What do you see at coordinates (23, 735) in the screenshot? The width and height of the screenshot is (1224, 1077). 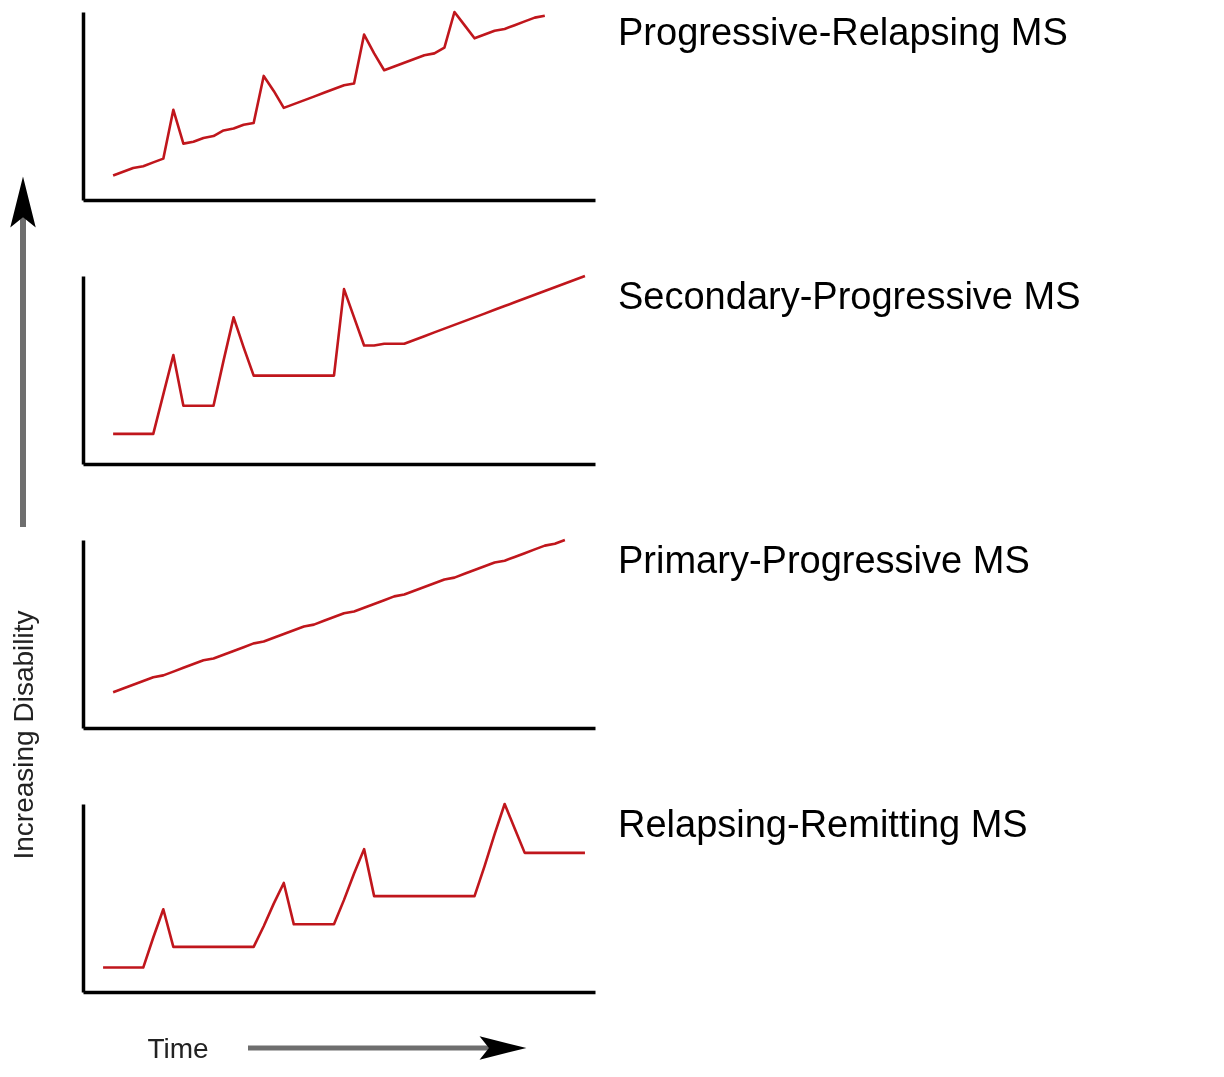 I see `y-axis-title: Increasing Disability` at bounding box center [23, 735].